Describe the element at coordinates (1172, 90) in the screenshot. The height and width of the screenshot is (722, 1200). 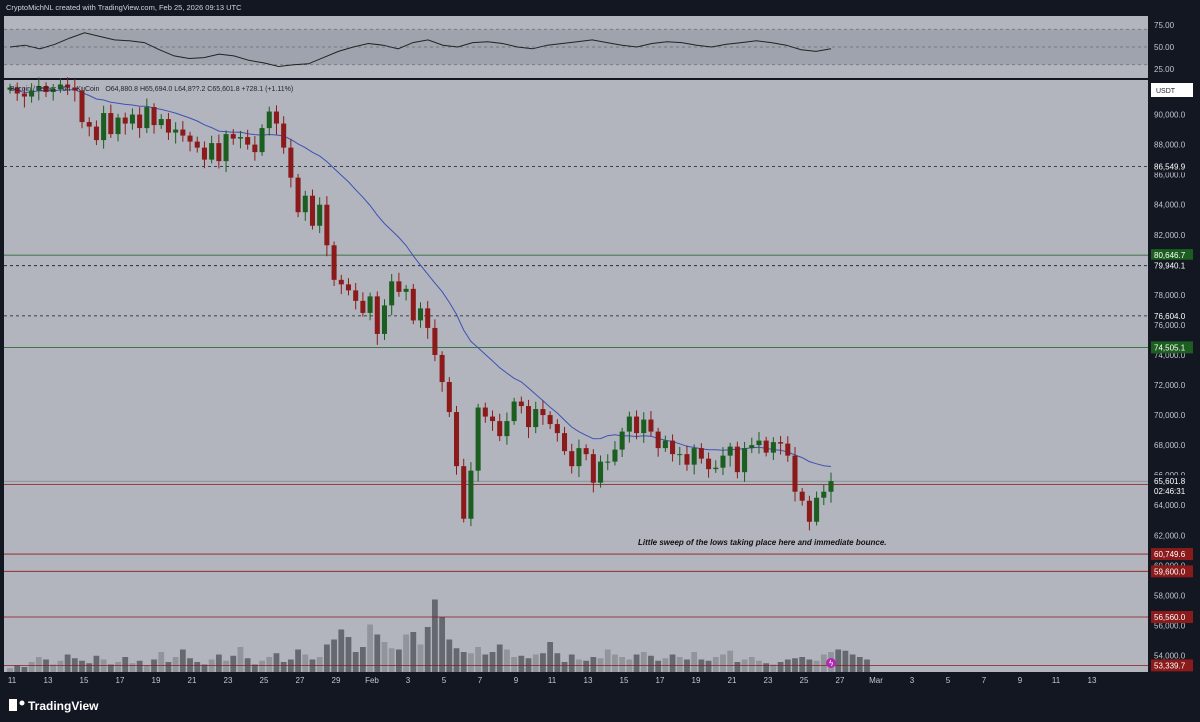
I see `currency-badge` at that location.